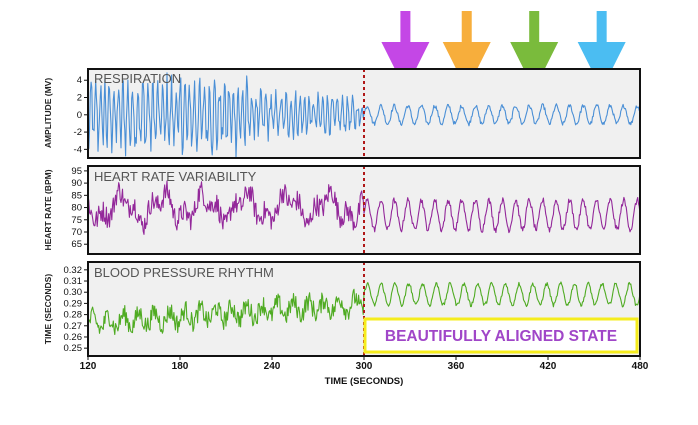  Describe the element at coordinates (88, 366) in the screenshot. I see `x-tick-label: 120` at that location.